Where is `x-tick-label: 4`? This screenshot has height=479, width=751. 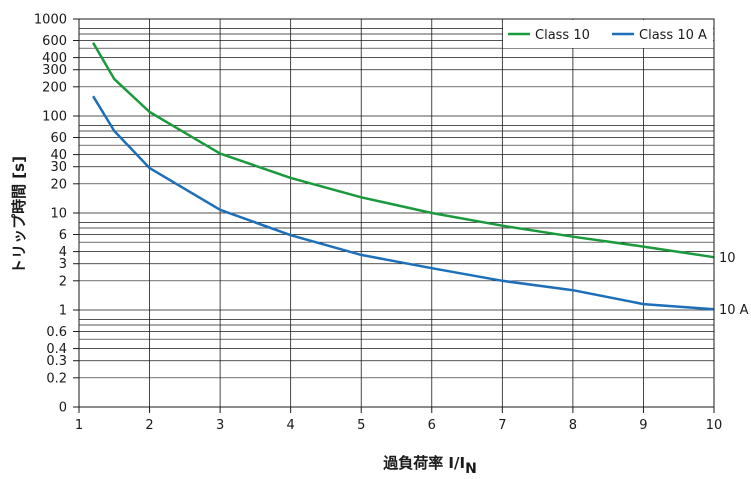
x-tick-label: 4 is located at coordinates (291, 425).